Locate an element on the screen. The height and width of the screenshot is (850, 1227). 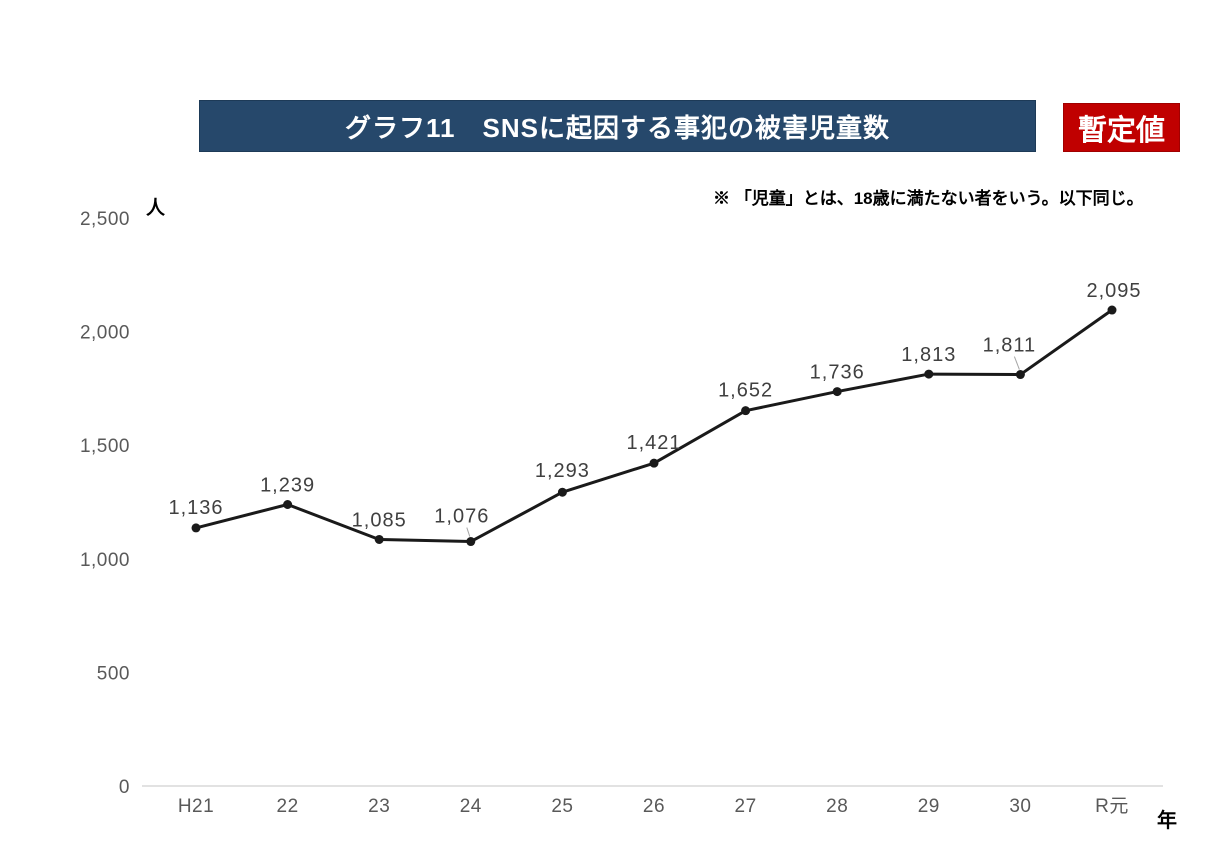
x-tick-label: 29 is located at coordinates (929, 806).